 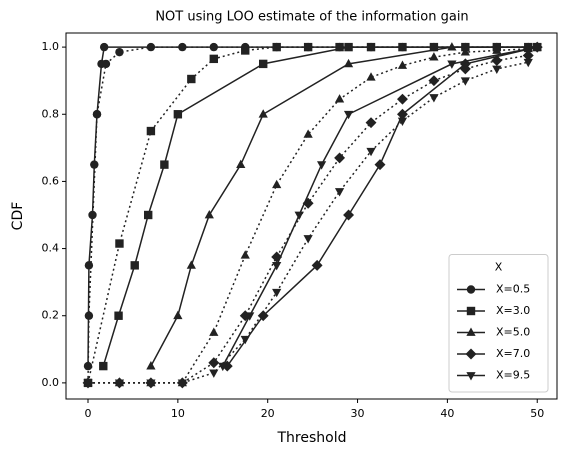 I want to click on x-axis-label: Threshold, so click(x=312, y=438).